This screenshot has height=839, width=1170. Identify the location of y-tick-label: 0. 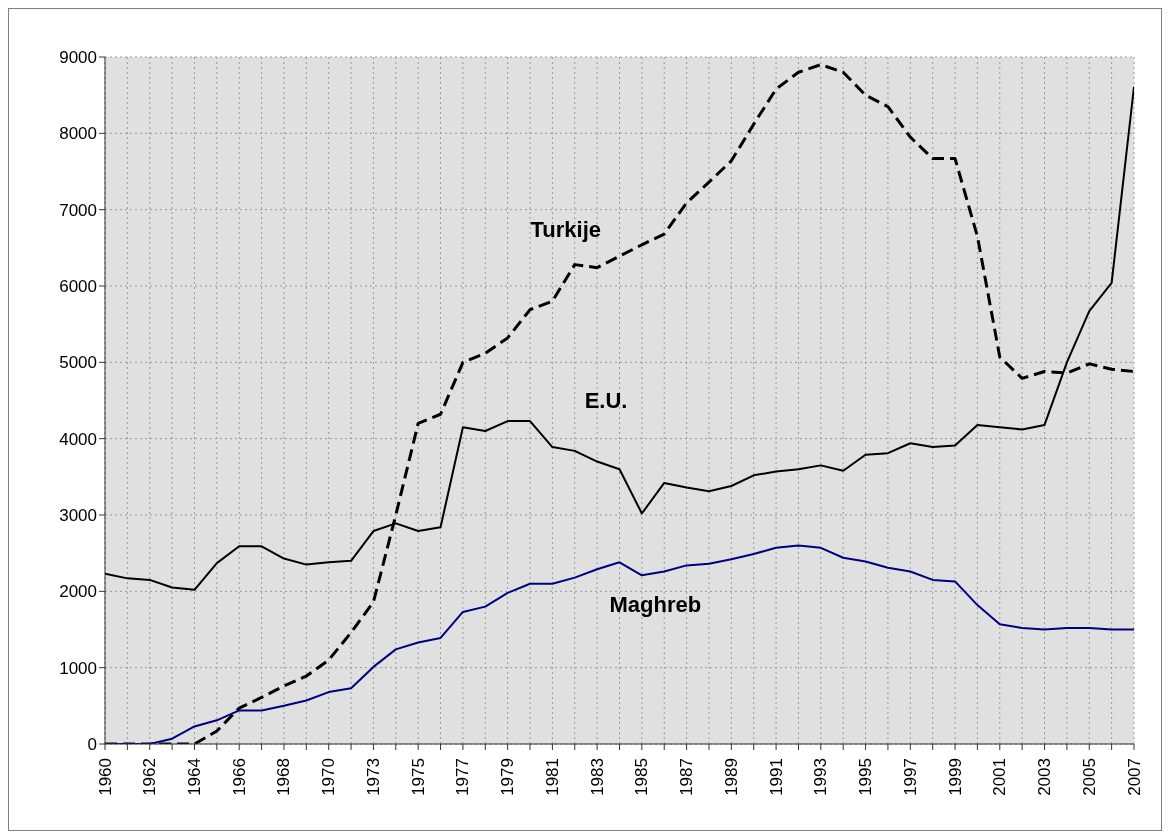
(92, 745).